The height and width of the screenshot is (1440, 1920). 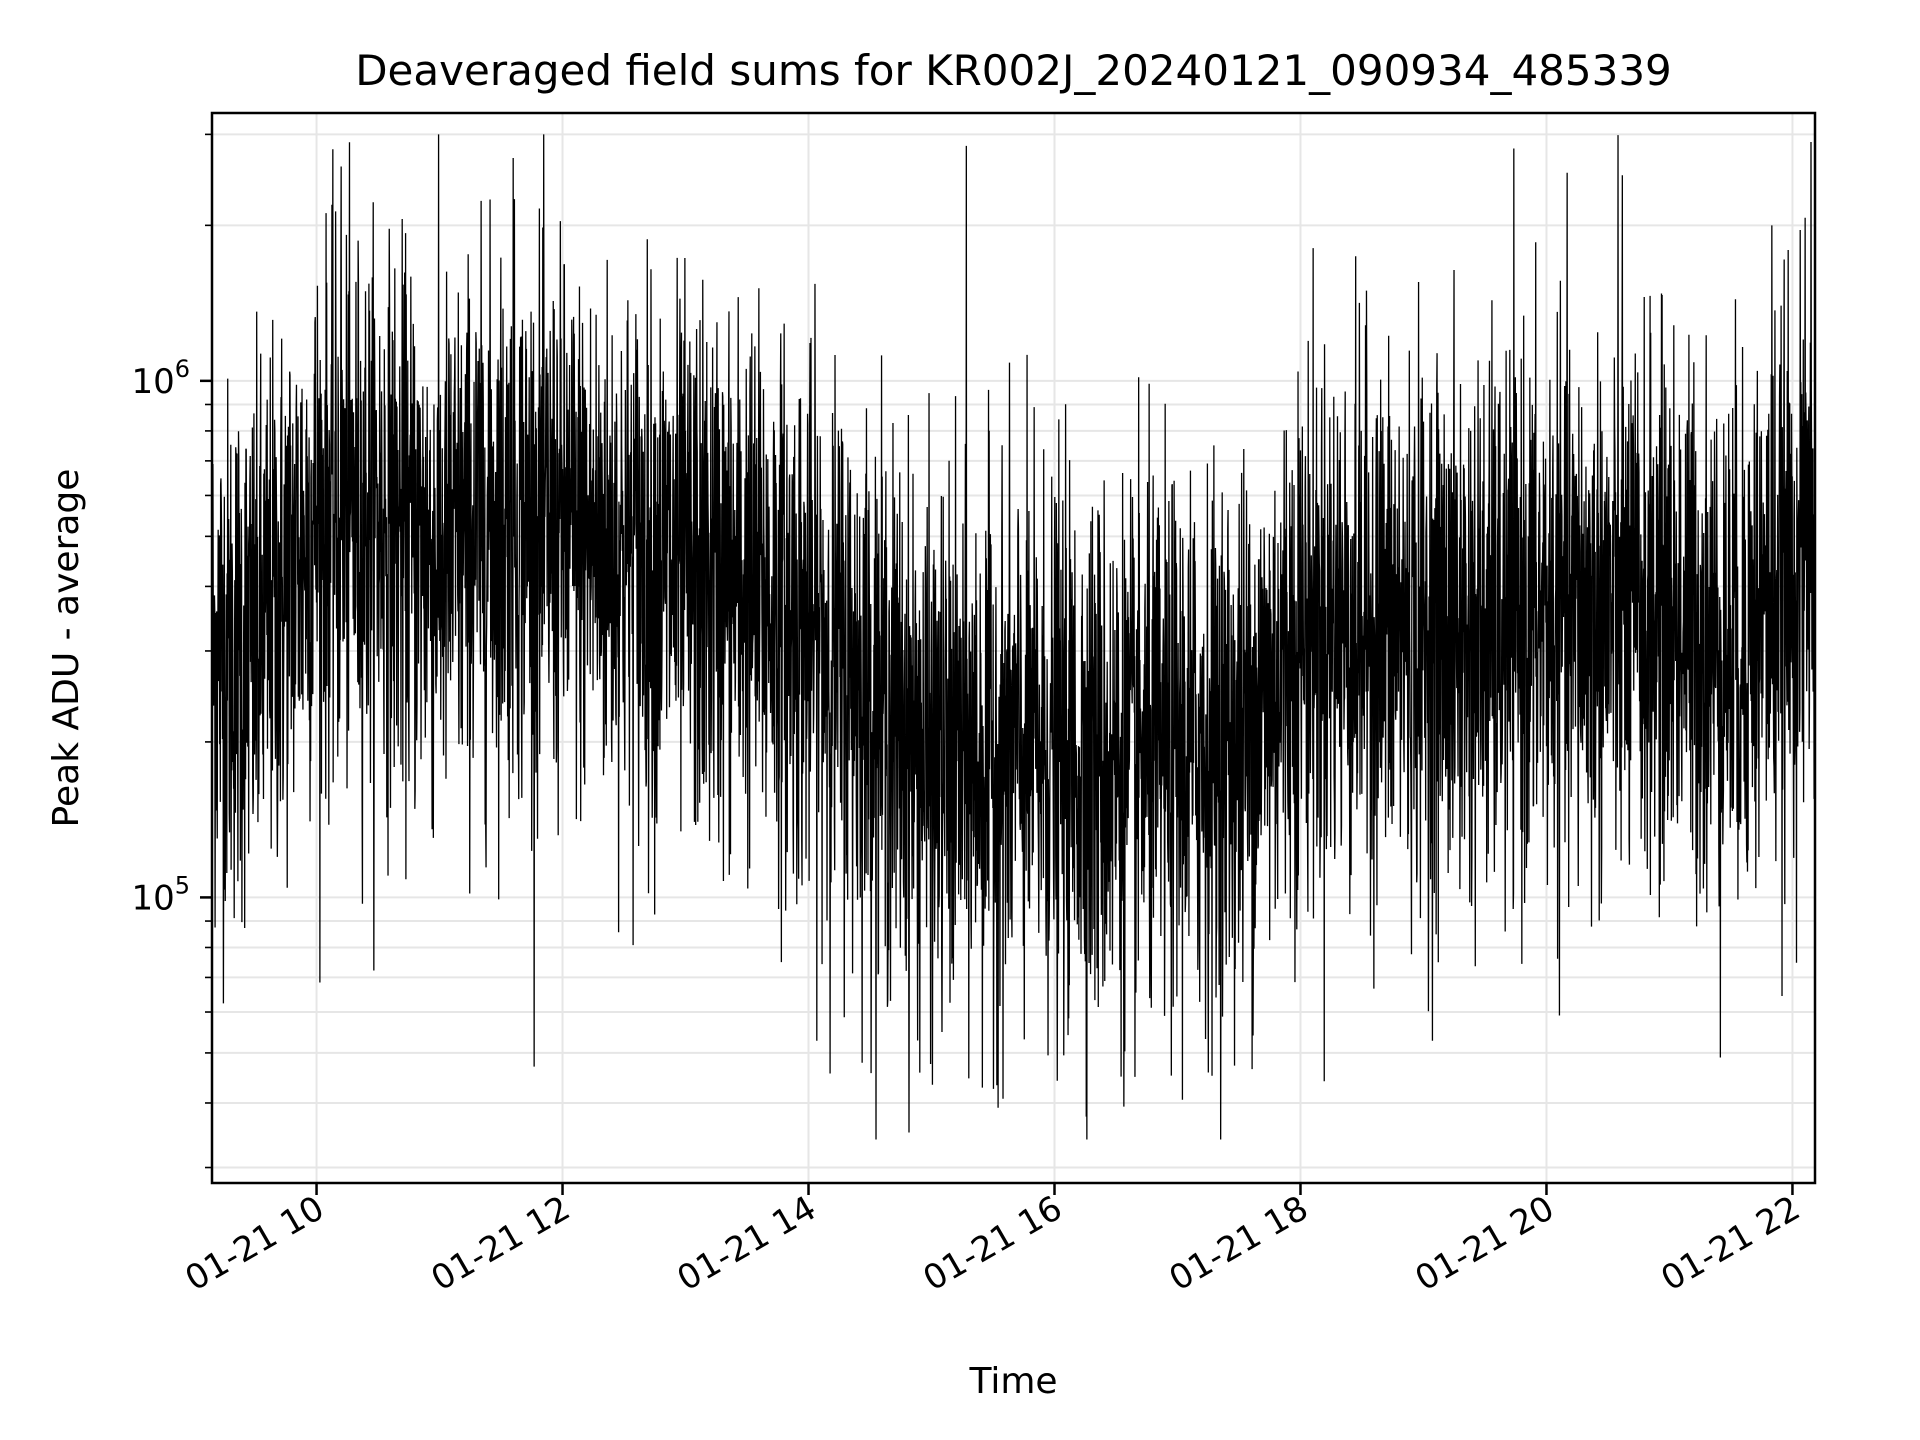 What do you see at coordinates (182, 369) in the screenshot?
I see `y-tick-exponent: 6` at bounding box center [182, 369].